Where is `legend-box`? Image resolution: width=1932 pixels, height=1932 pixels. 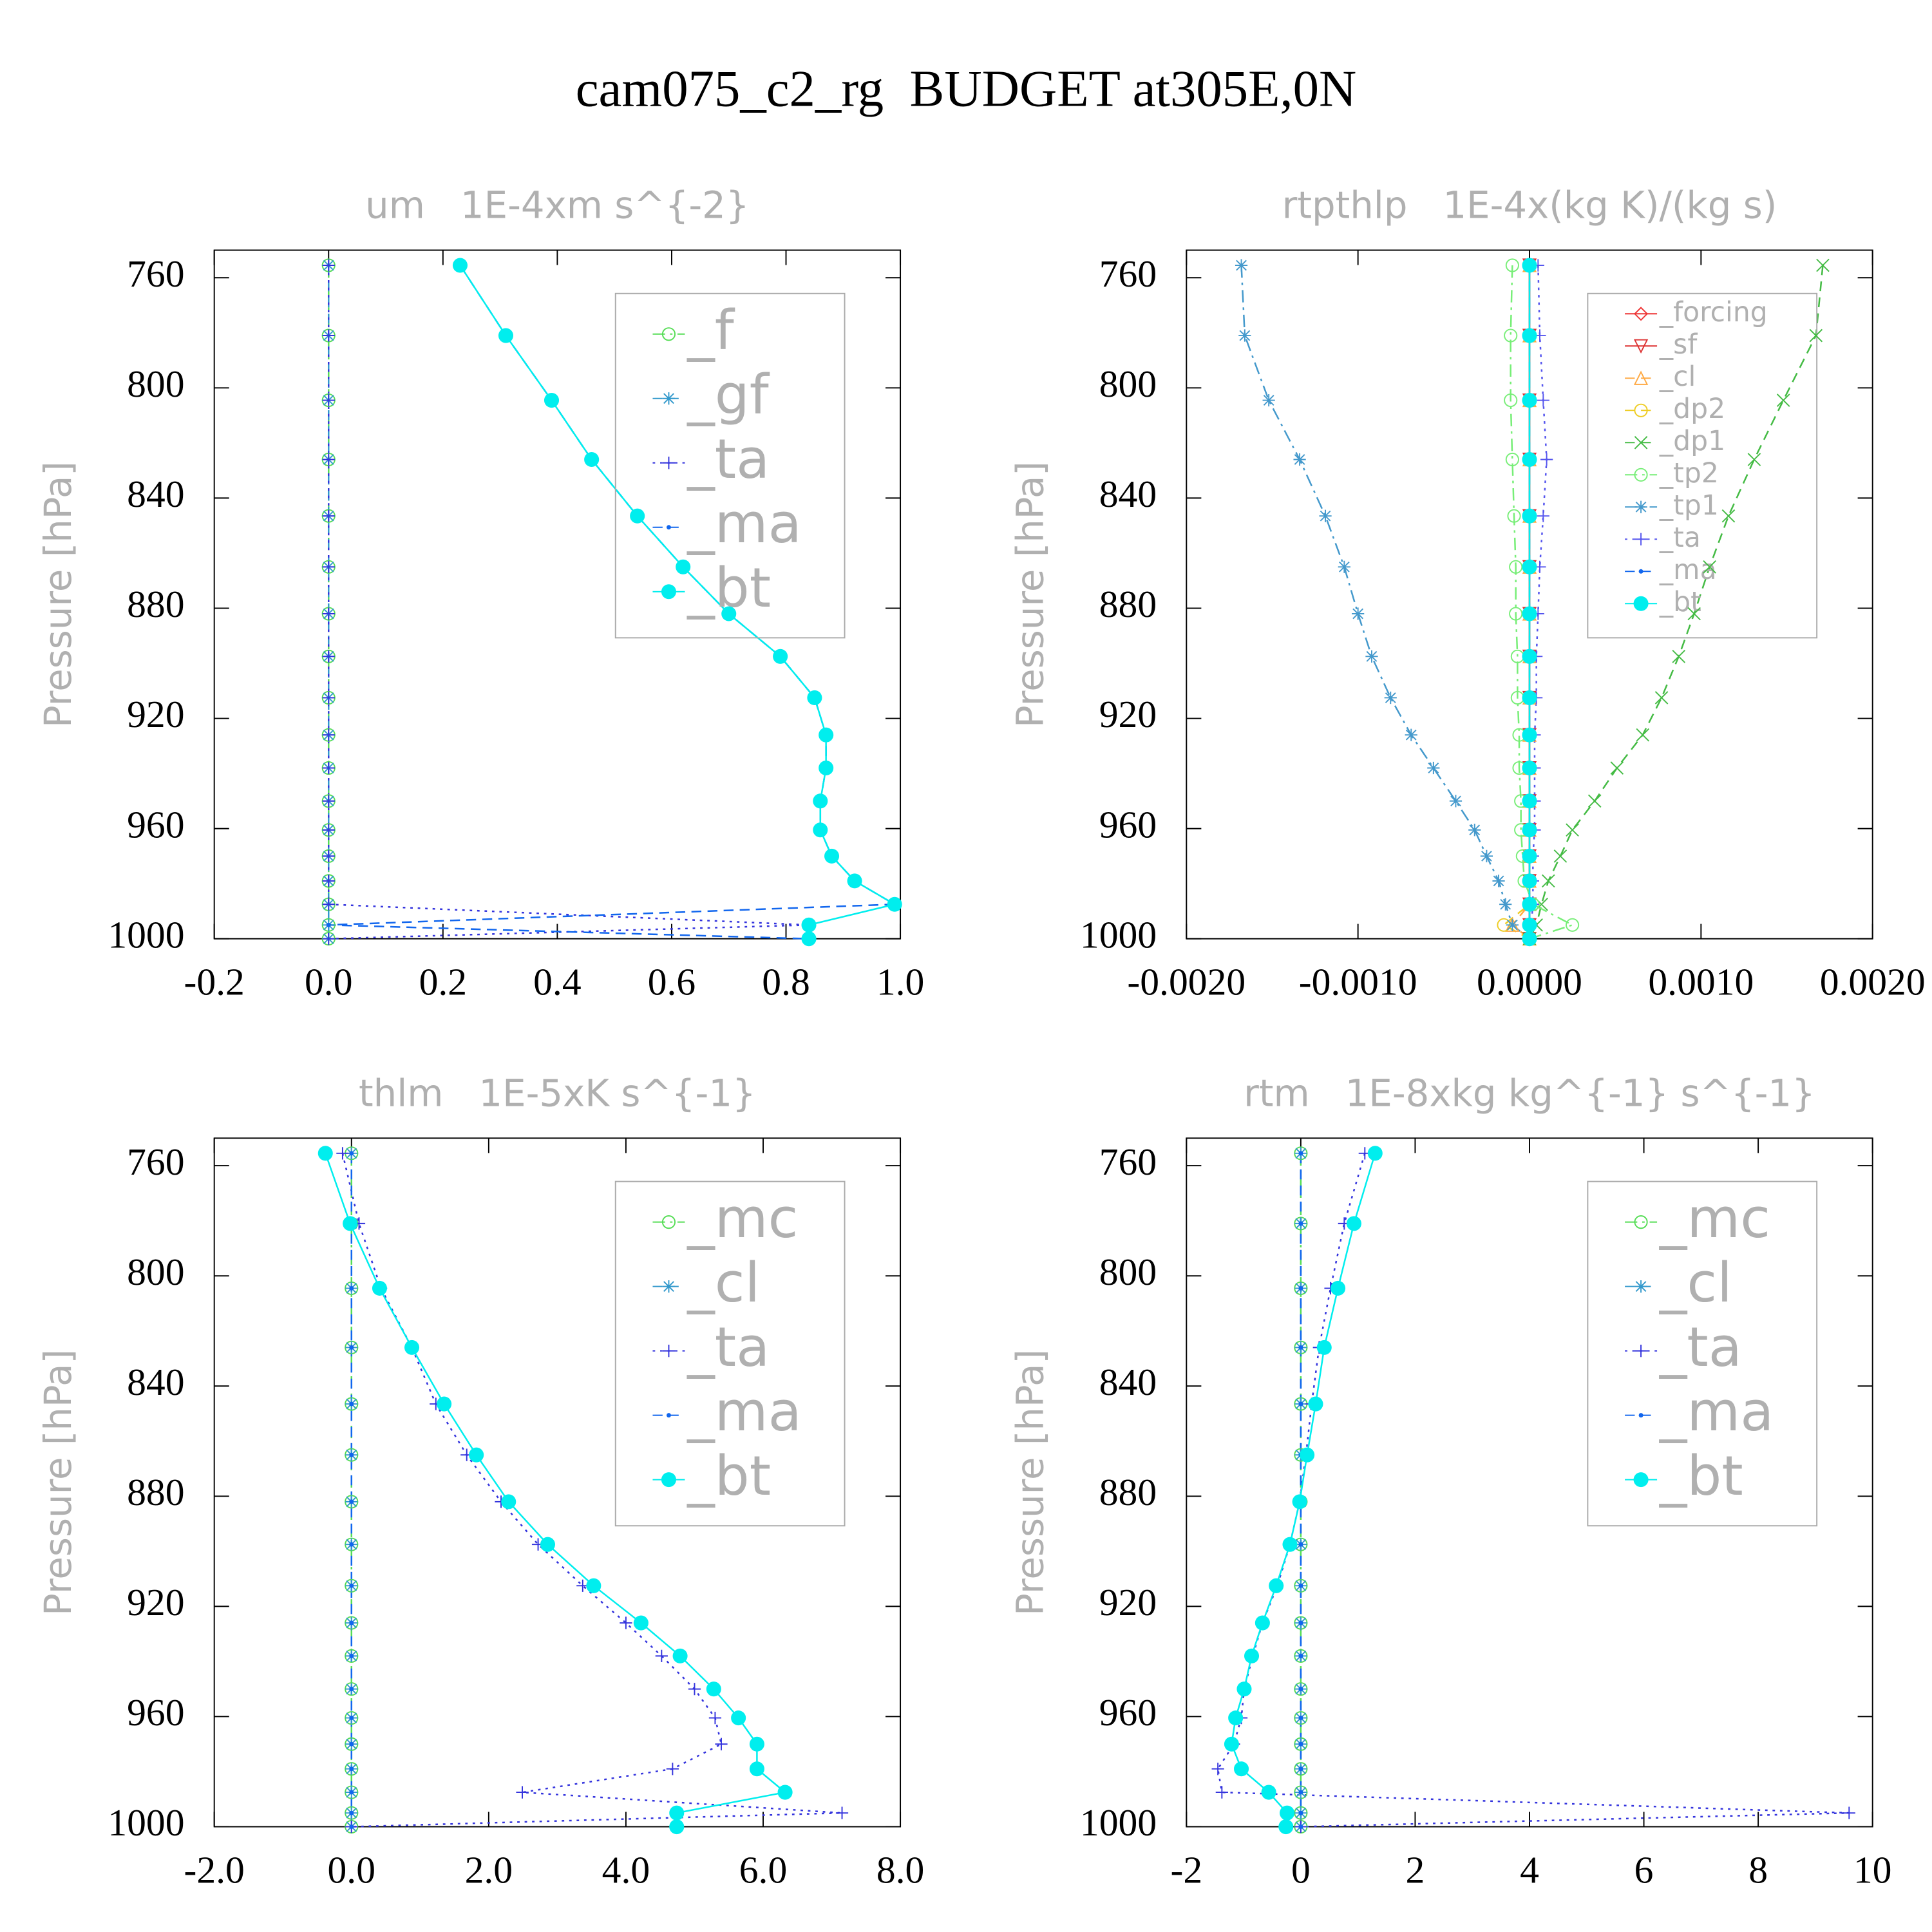 legend-box is located at coordinates (730, 1353).